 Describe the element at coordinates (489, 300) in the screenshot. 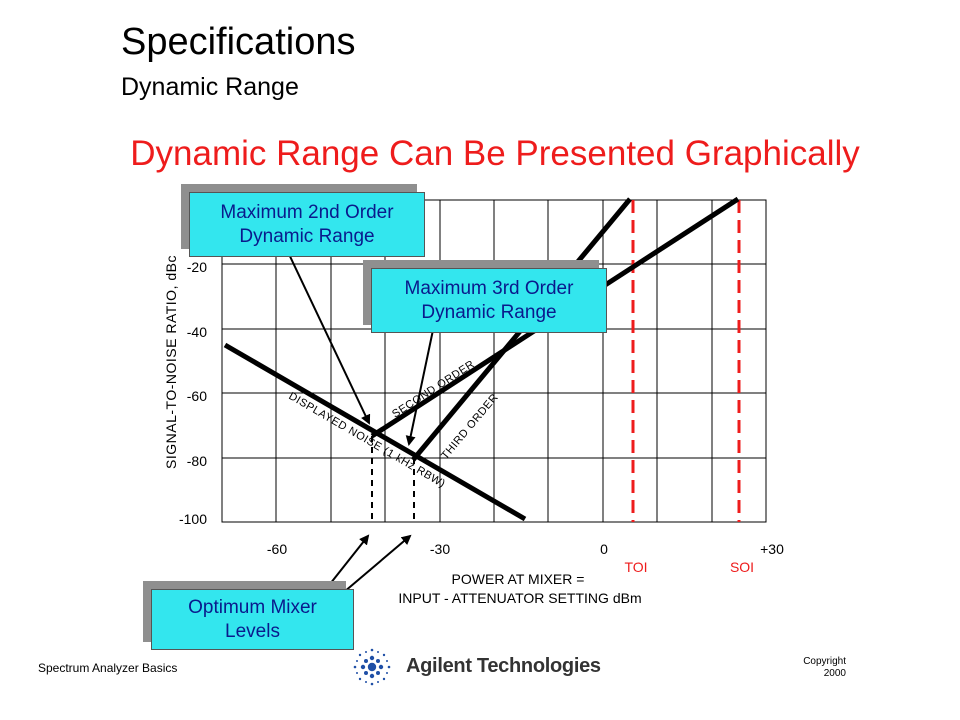

I see `callout-max-3rd-order: Maximum 3rd Order Dynamic Range` at that location.